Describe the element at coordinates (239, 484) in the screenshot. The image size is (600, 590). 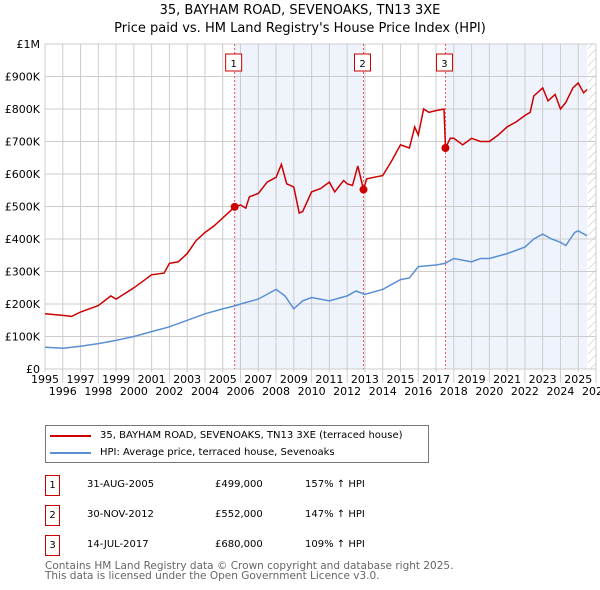
I see `sale-price: £499,000` at that location.